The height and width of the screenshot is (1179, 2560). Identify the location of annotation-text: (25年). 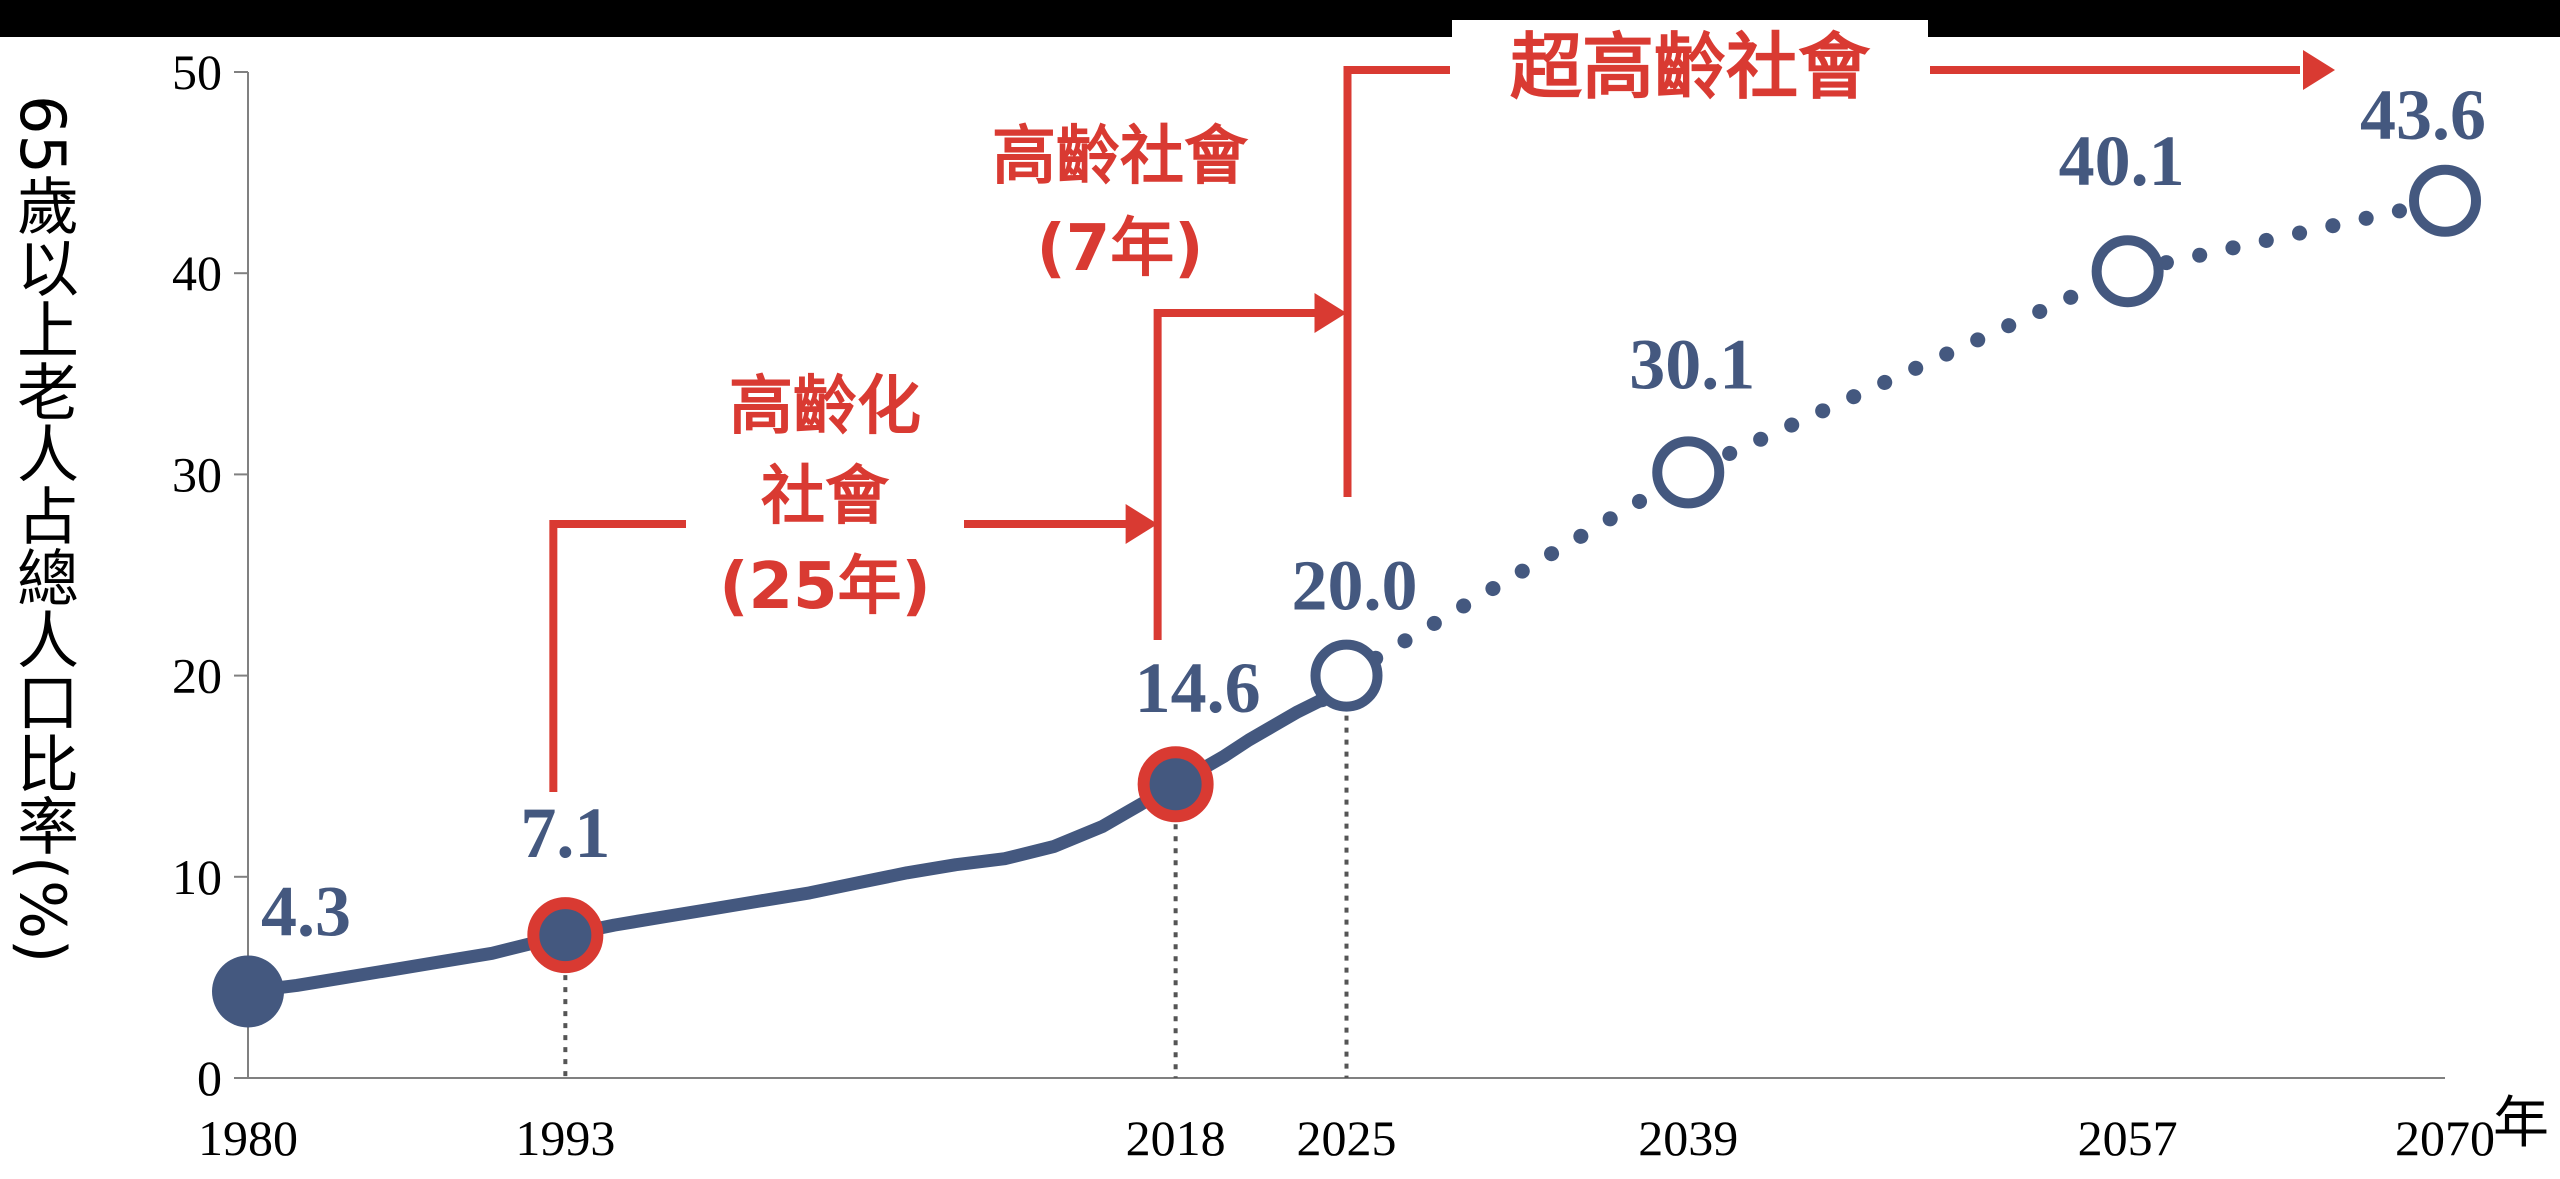
(825, 587).